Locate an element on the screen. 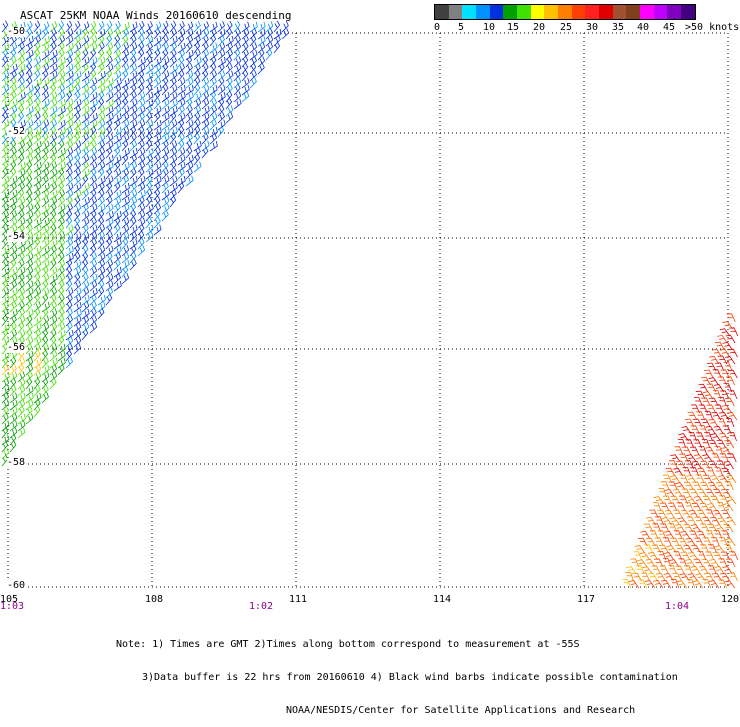  wind-speed-legend: 0 5 10 15 20 25 30 35 40 45 >50 knots is located at coordinates (586, 19).